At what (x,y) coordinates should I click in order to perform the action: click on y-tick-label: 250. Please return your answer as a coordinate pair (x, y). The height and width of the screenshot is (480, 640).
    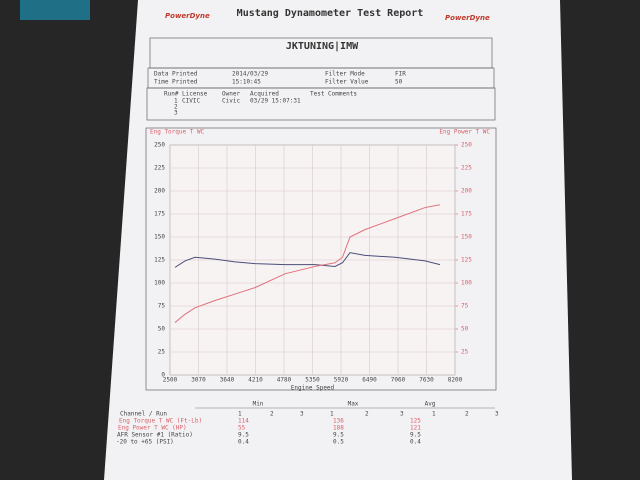
    Looking at the image, I should click on (159, 145).